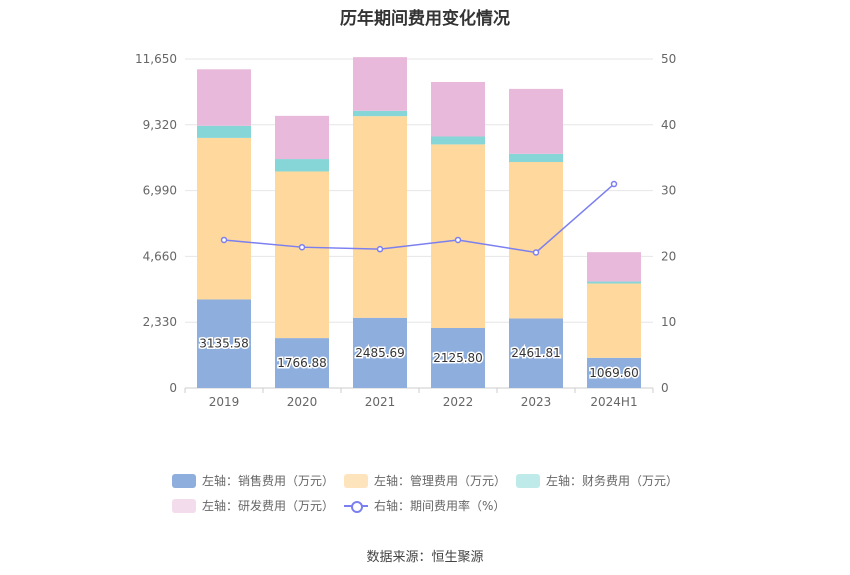 Image resolution: width=850 pixels, height=575 pixels. I want to click on legend-item-rd: 左轴：研发费用（万元）, so click(253, 505).